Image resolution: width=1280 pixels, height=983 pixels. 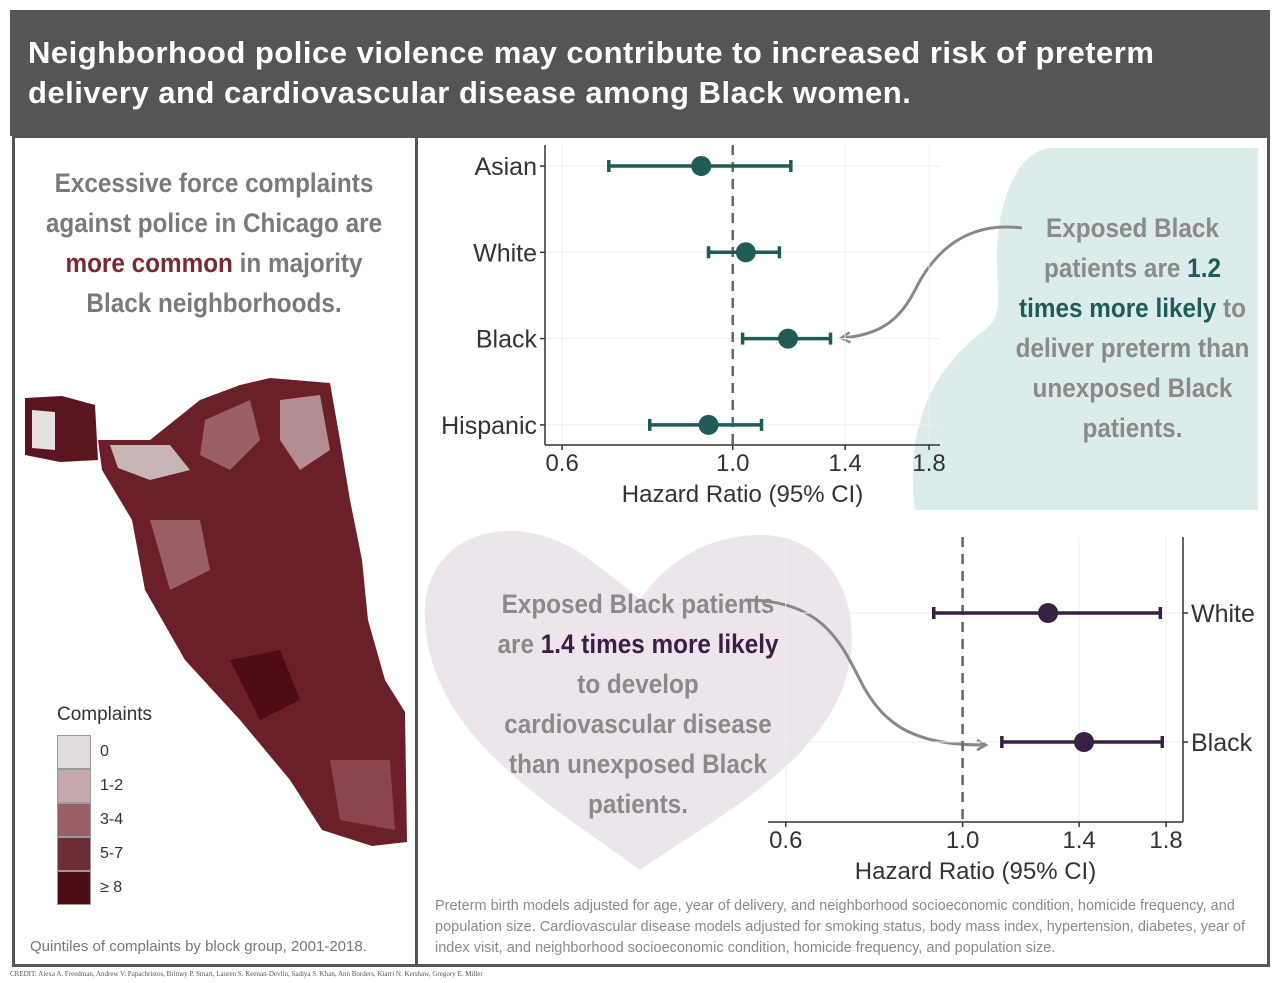 I want to click on legend-label: ≥ 8, so click(x=111, y=887).